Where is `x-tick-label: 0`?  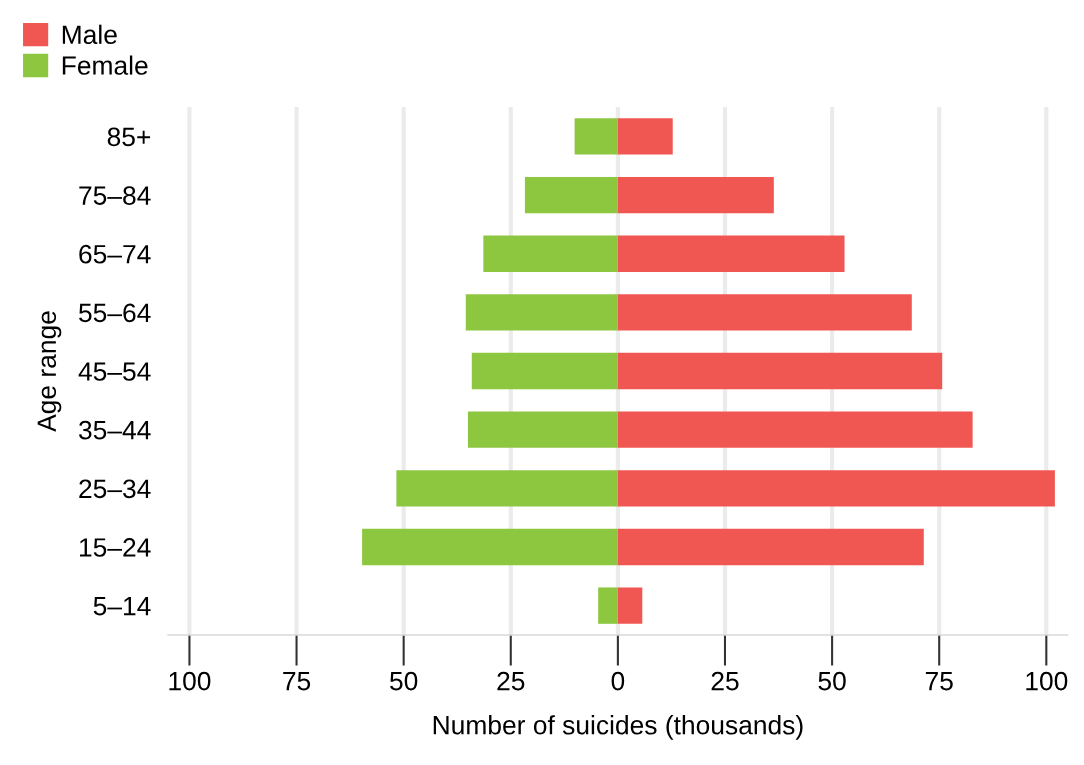 x-tick-label: 0 is located at coordinates (618, 681).